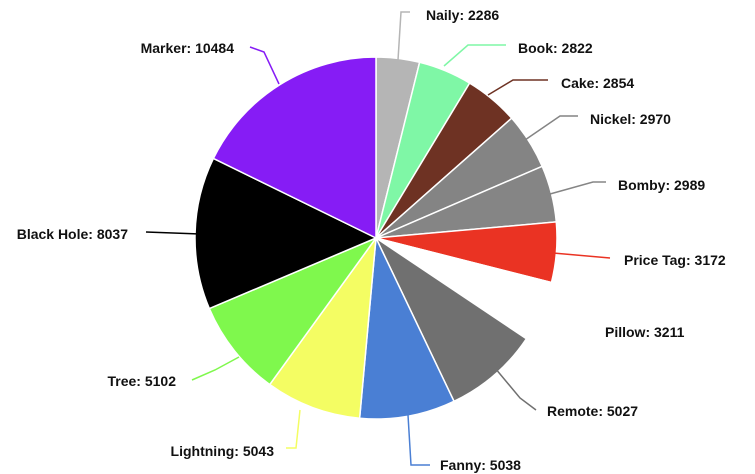 This screenshot has height=474, width=755. I want to click on leader-line-naily, so click(403, 36).